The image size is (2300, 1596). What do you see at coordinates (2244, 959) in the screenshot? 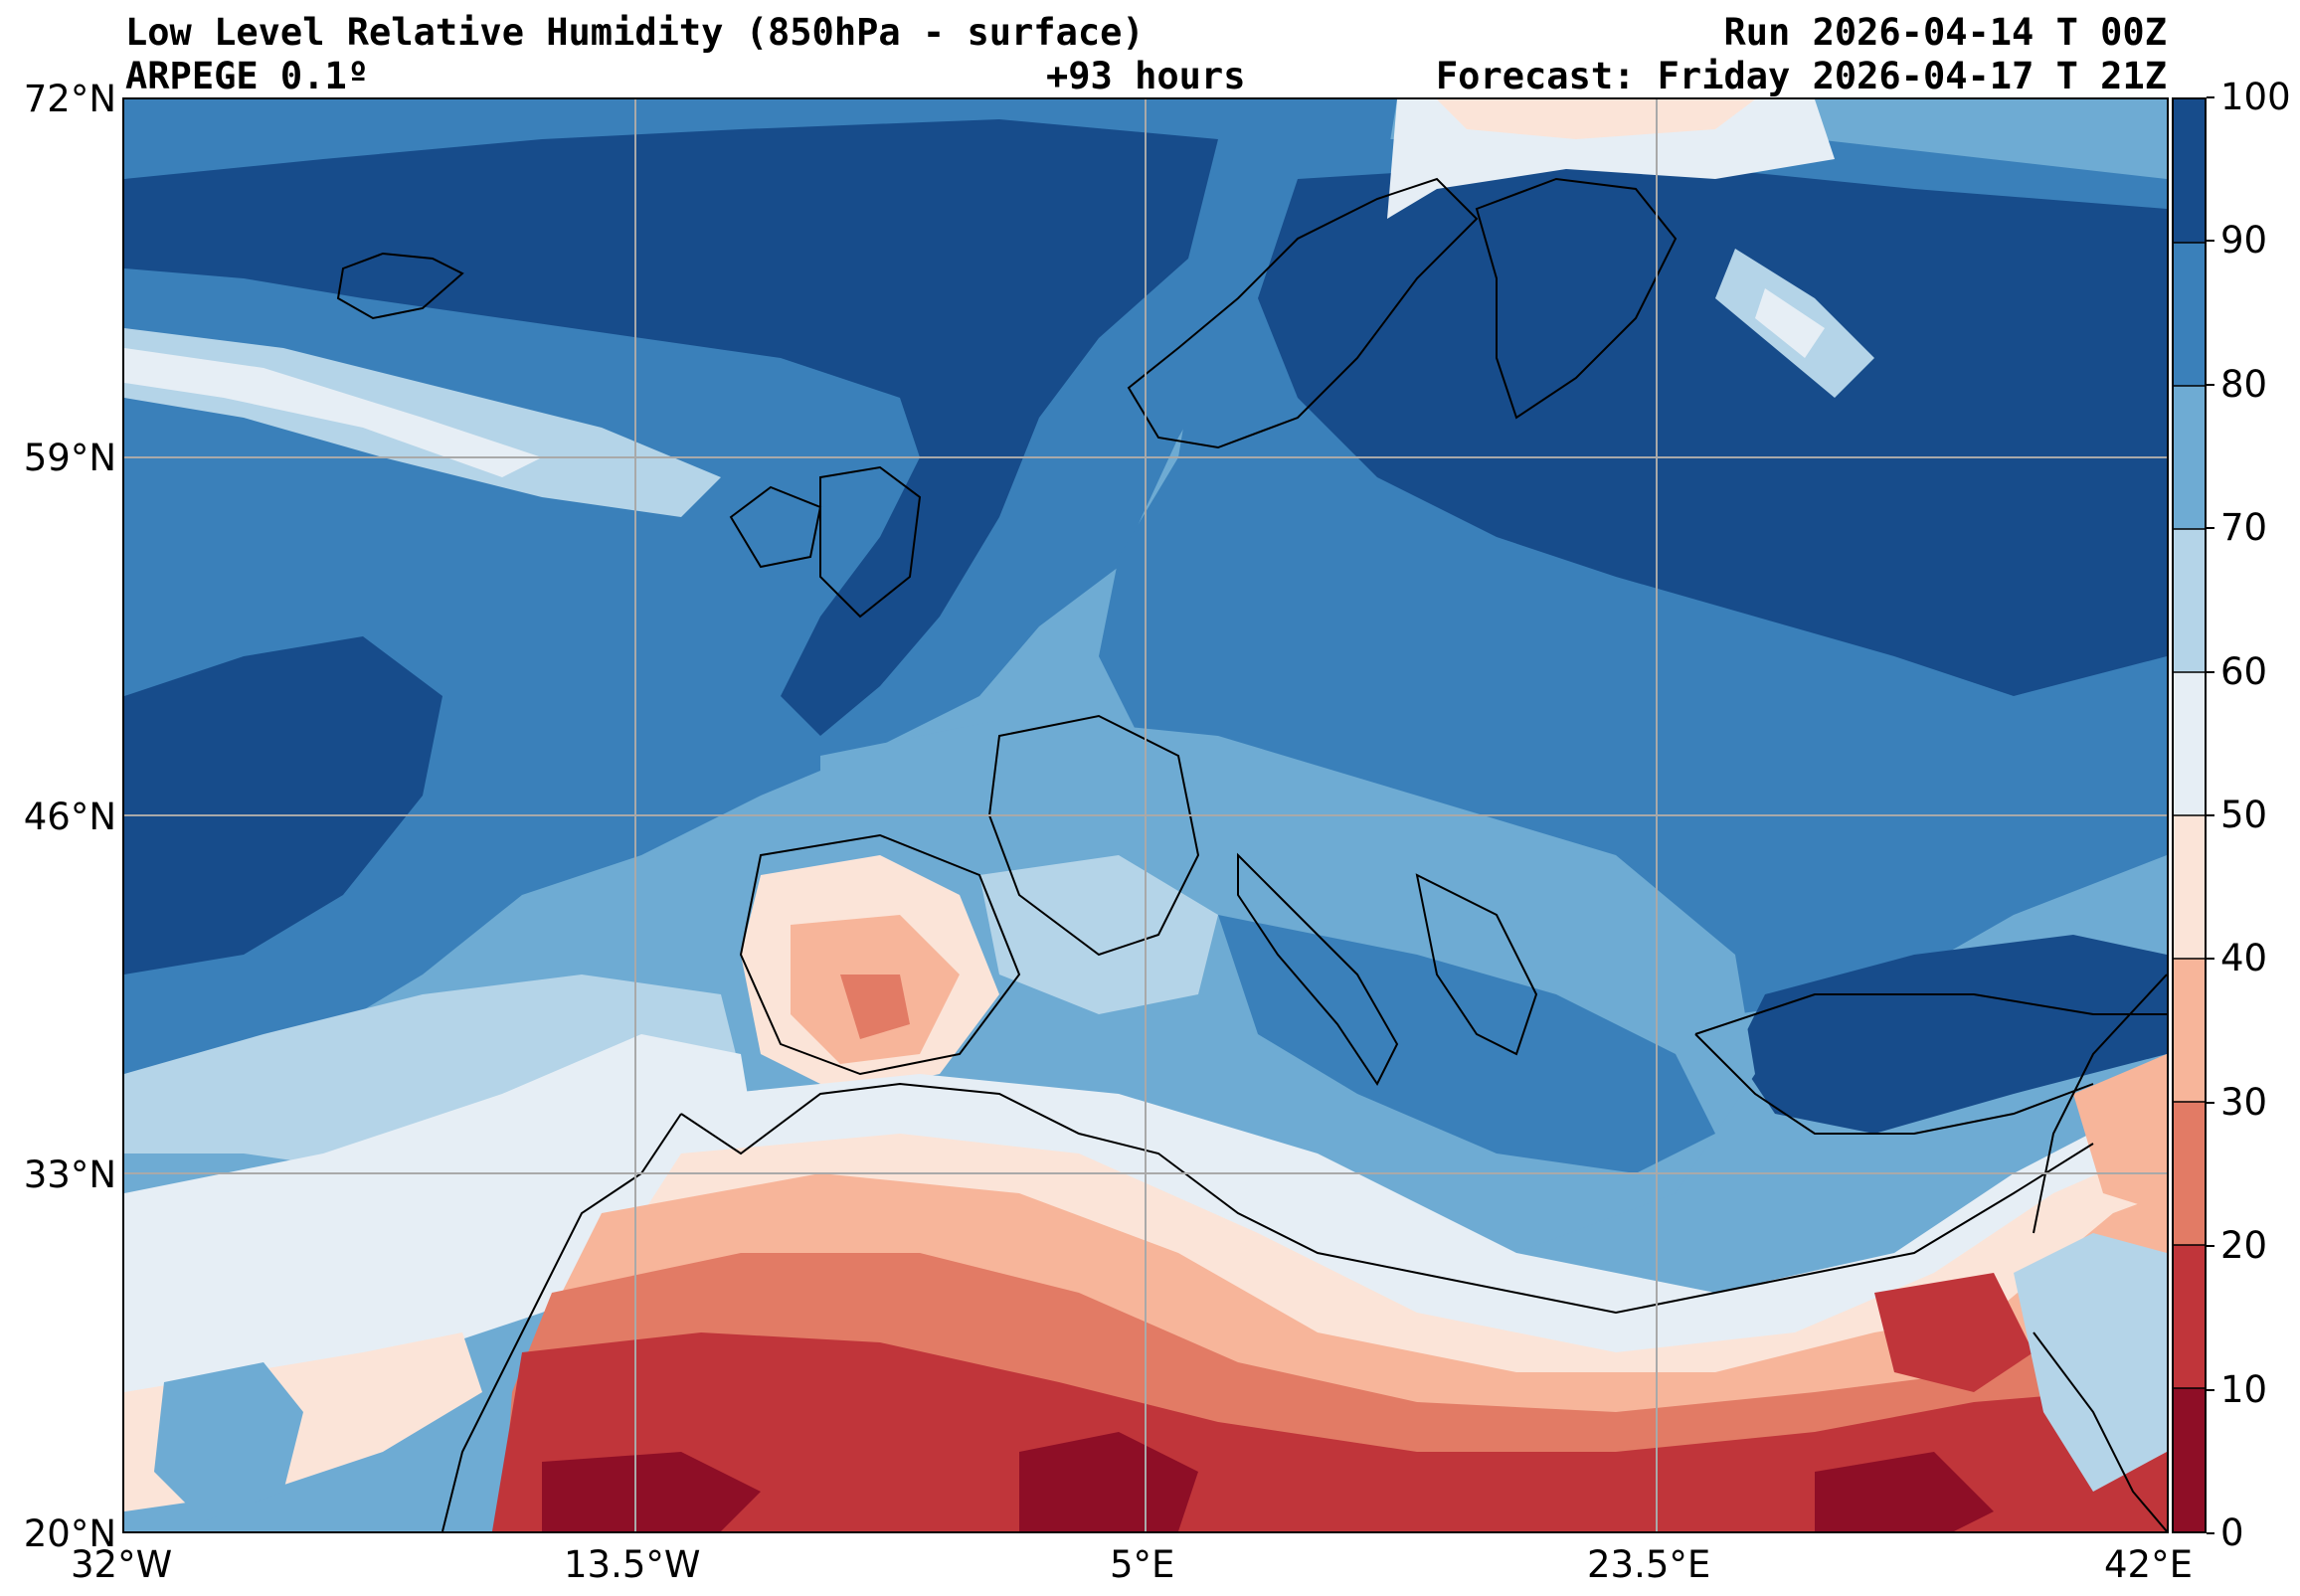
I see `colorbar-tick-label: 40` at bounding box center [2244, 959].